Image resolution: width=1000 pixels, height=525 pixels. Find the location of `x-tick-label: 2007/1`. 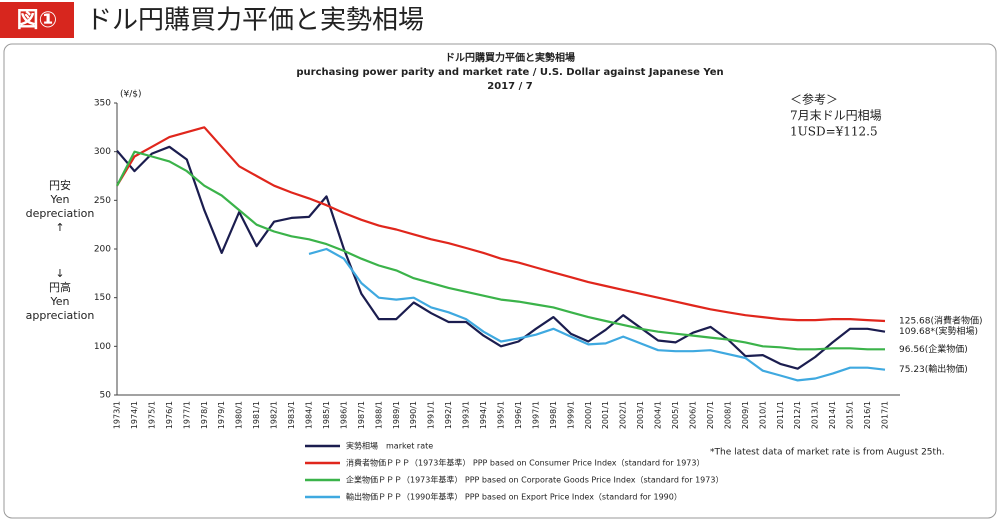

x-tick-label: 2007/1 is located at coordinates (710, 415).